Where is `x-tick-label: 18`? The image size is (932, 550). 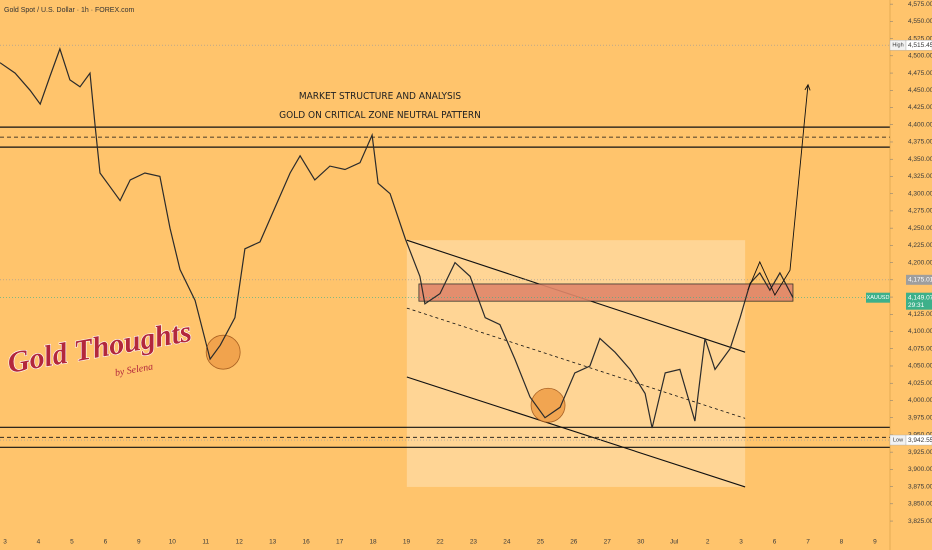 x-tick-label: 18 is located at coordinates (373, 542).